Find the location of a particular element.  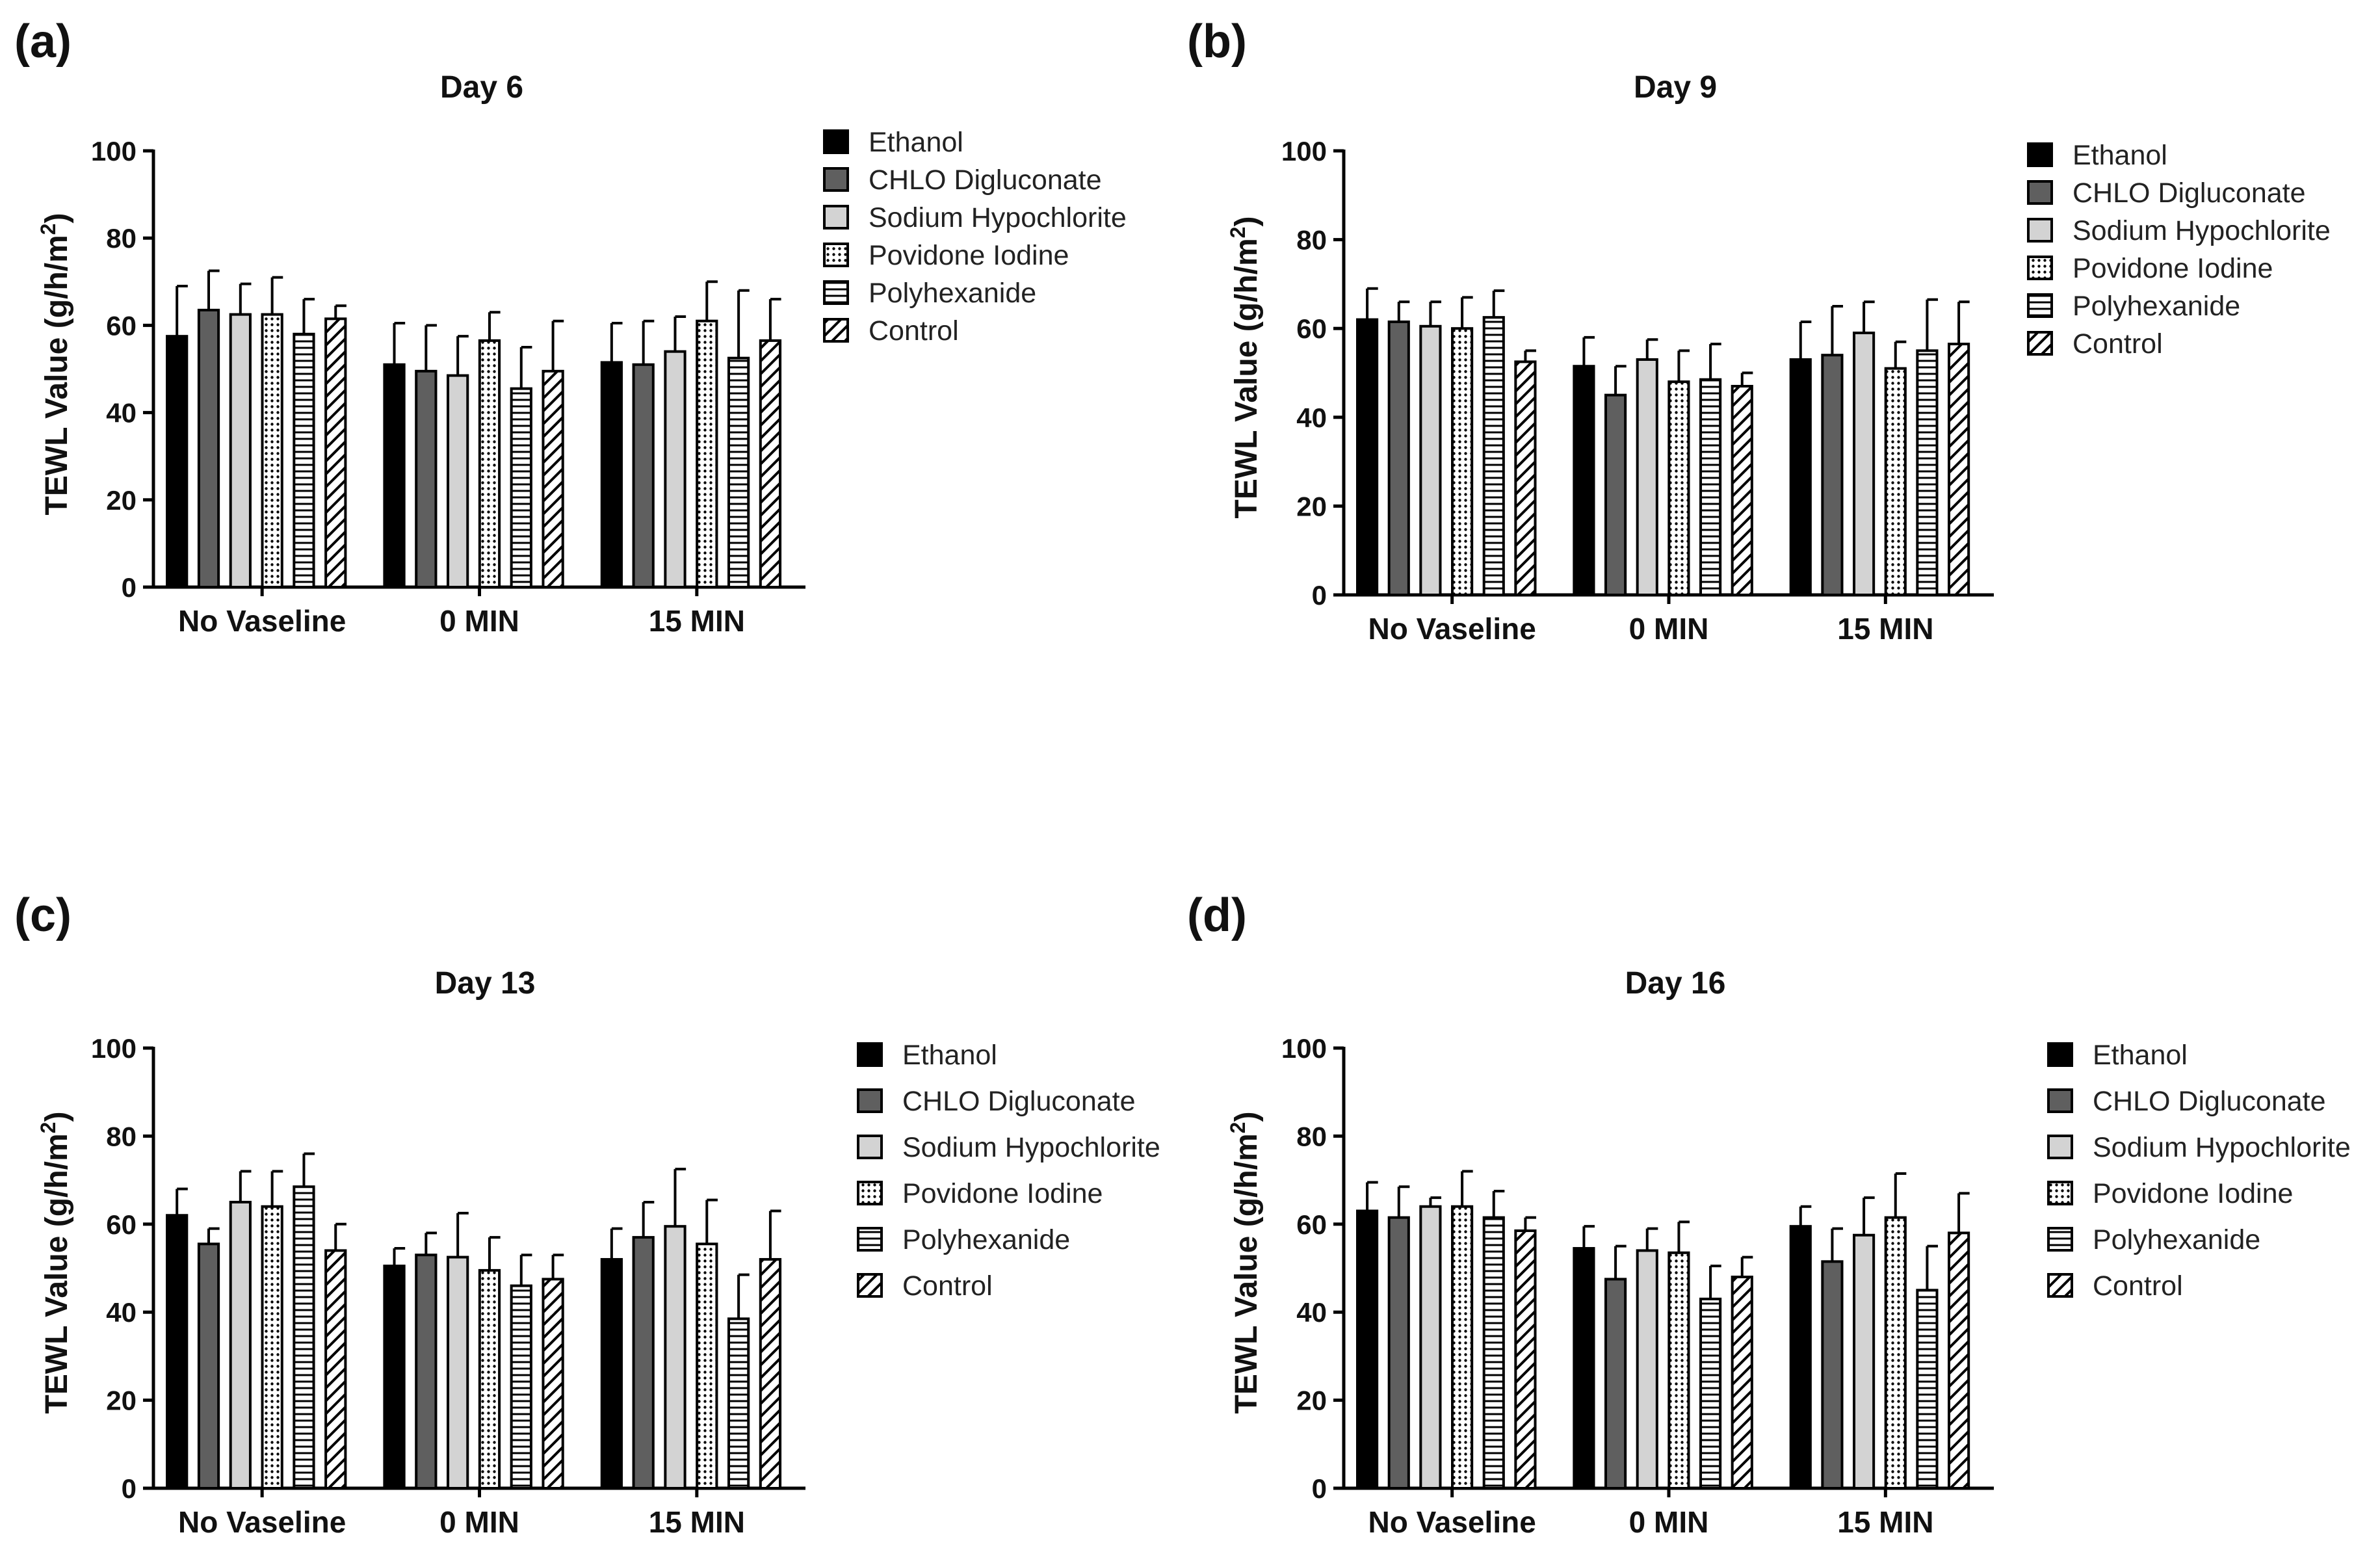

bar-d-0-min-polyhexanide is located at coordinates (1711, 1394).